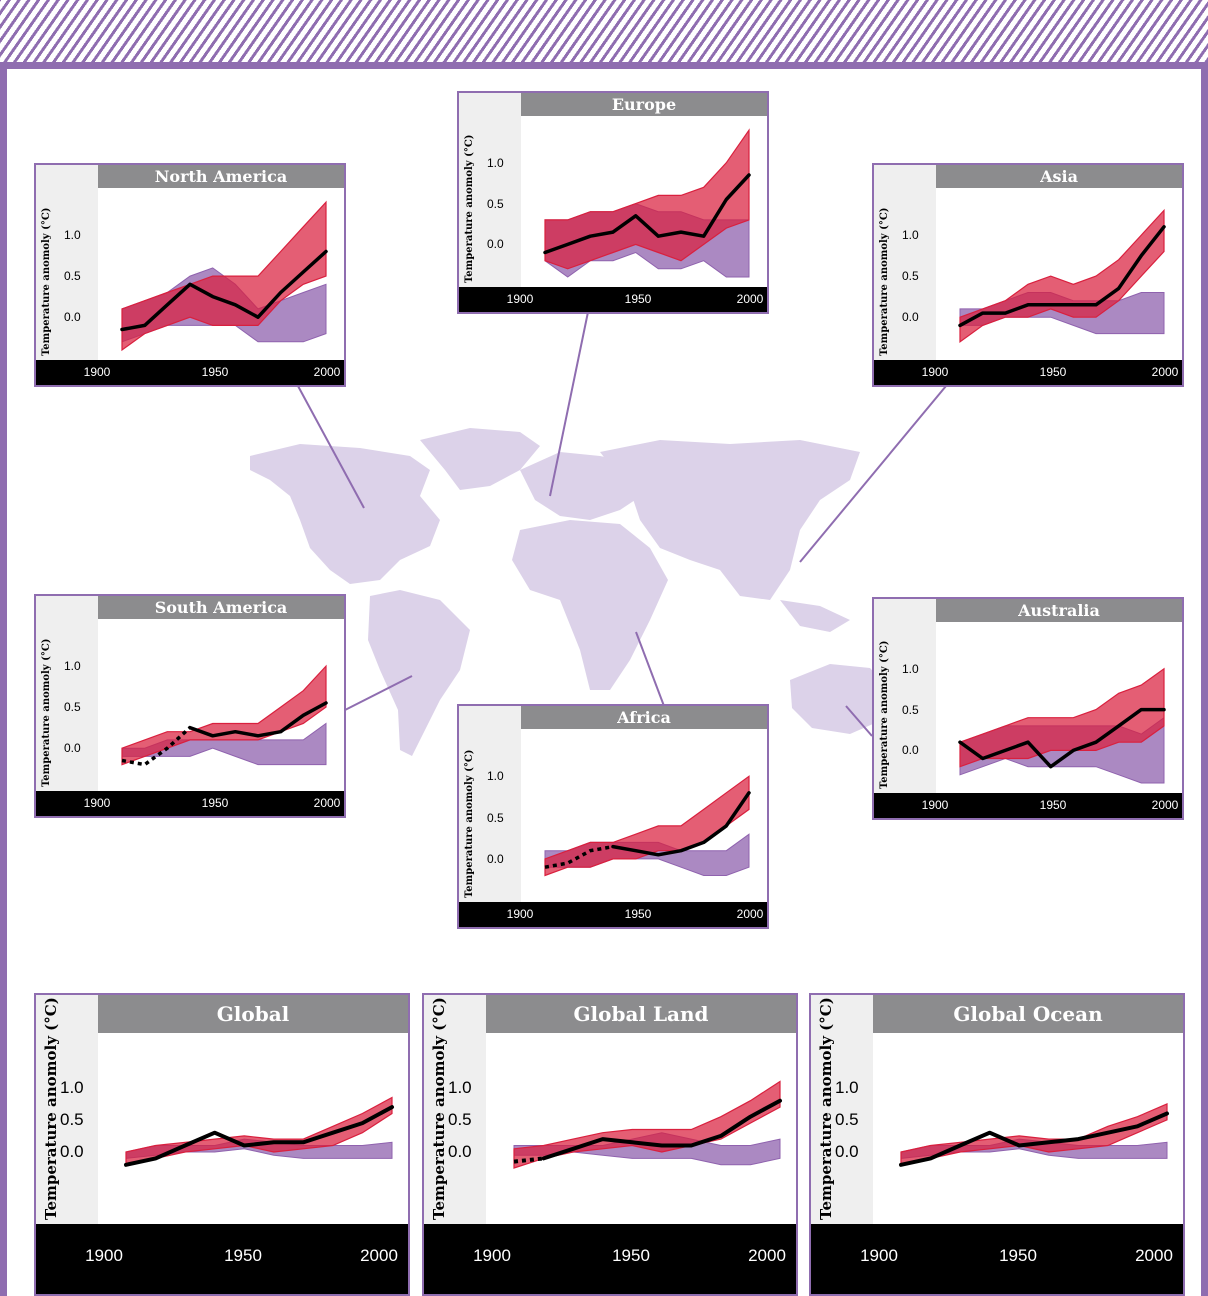  I want to click on chart-title: Europe, so click(644, 104).